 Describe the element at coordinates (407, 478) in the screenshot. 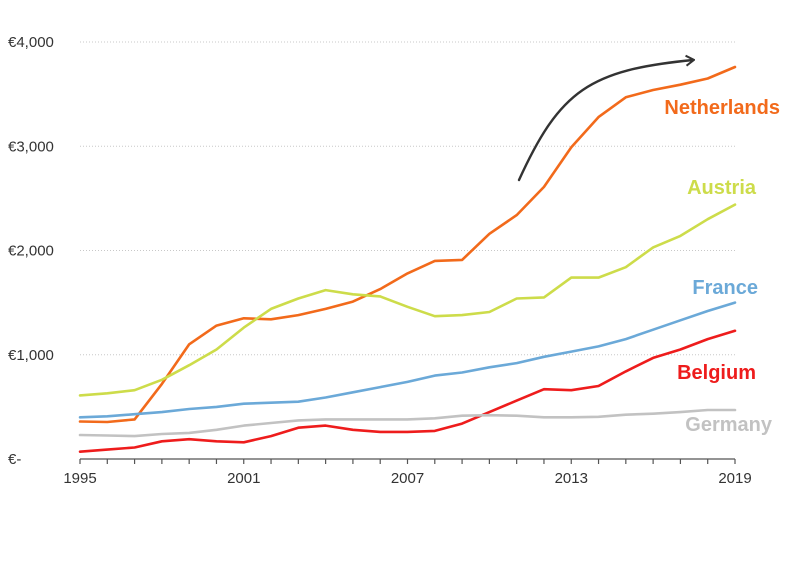

I see `x-tick-label: 2007` at that location.